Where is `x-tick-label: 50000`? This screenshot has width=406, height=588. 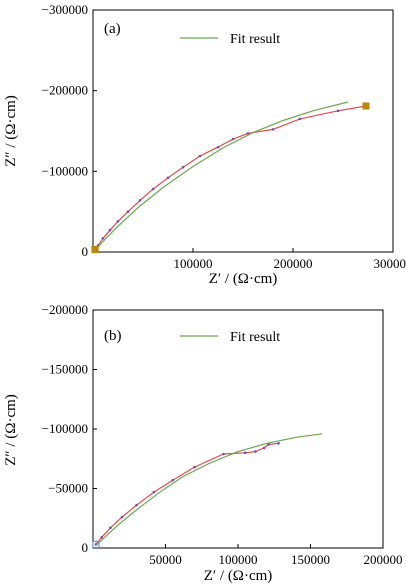
x-tick-label: 50000 is located at coordinates (165, 559).